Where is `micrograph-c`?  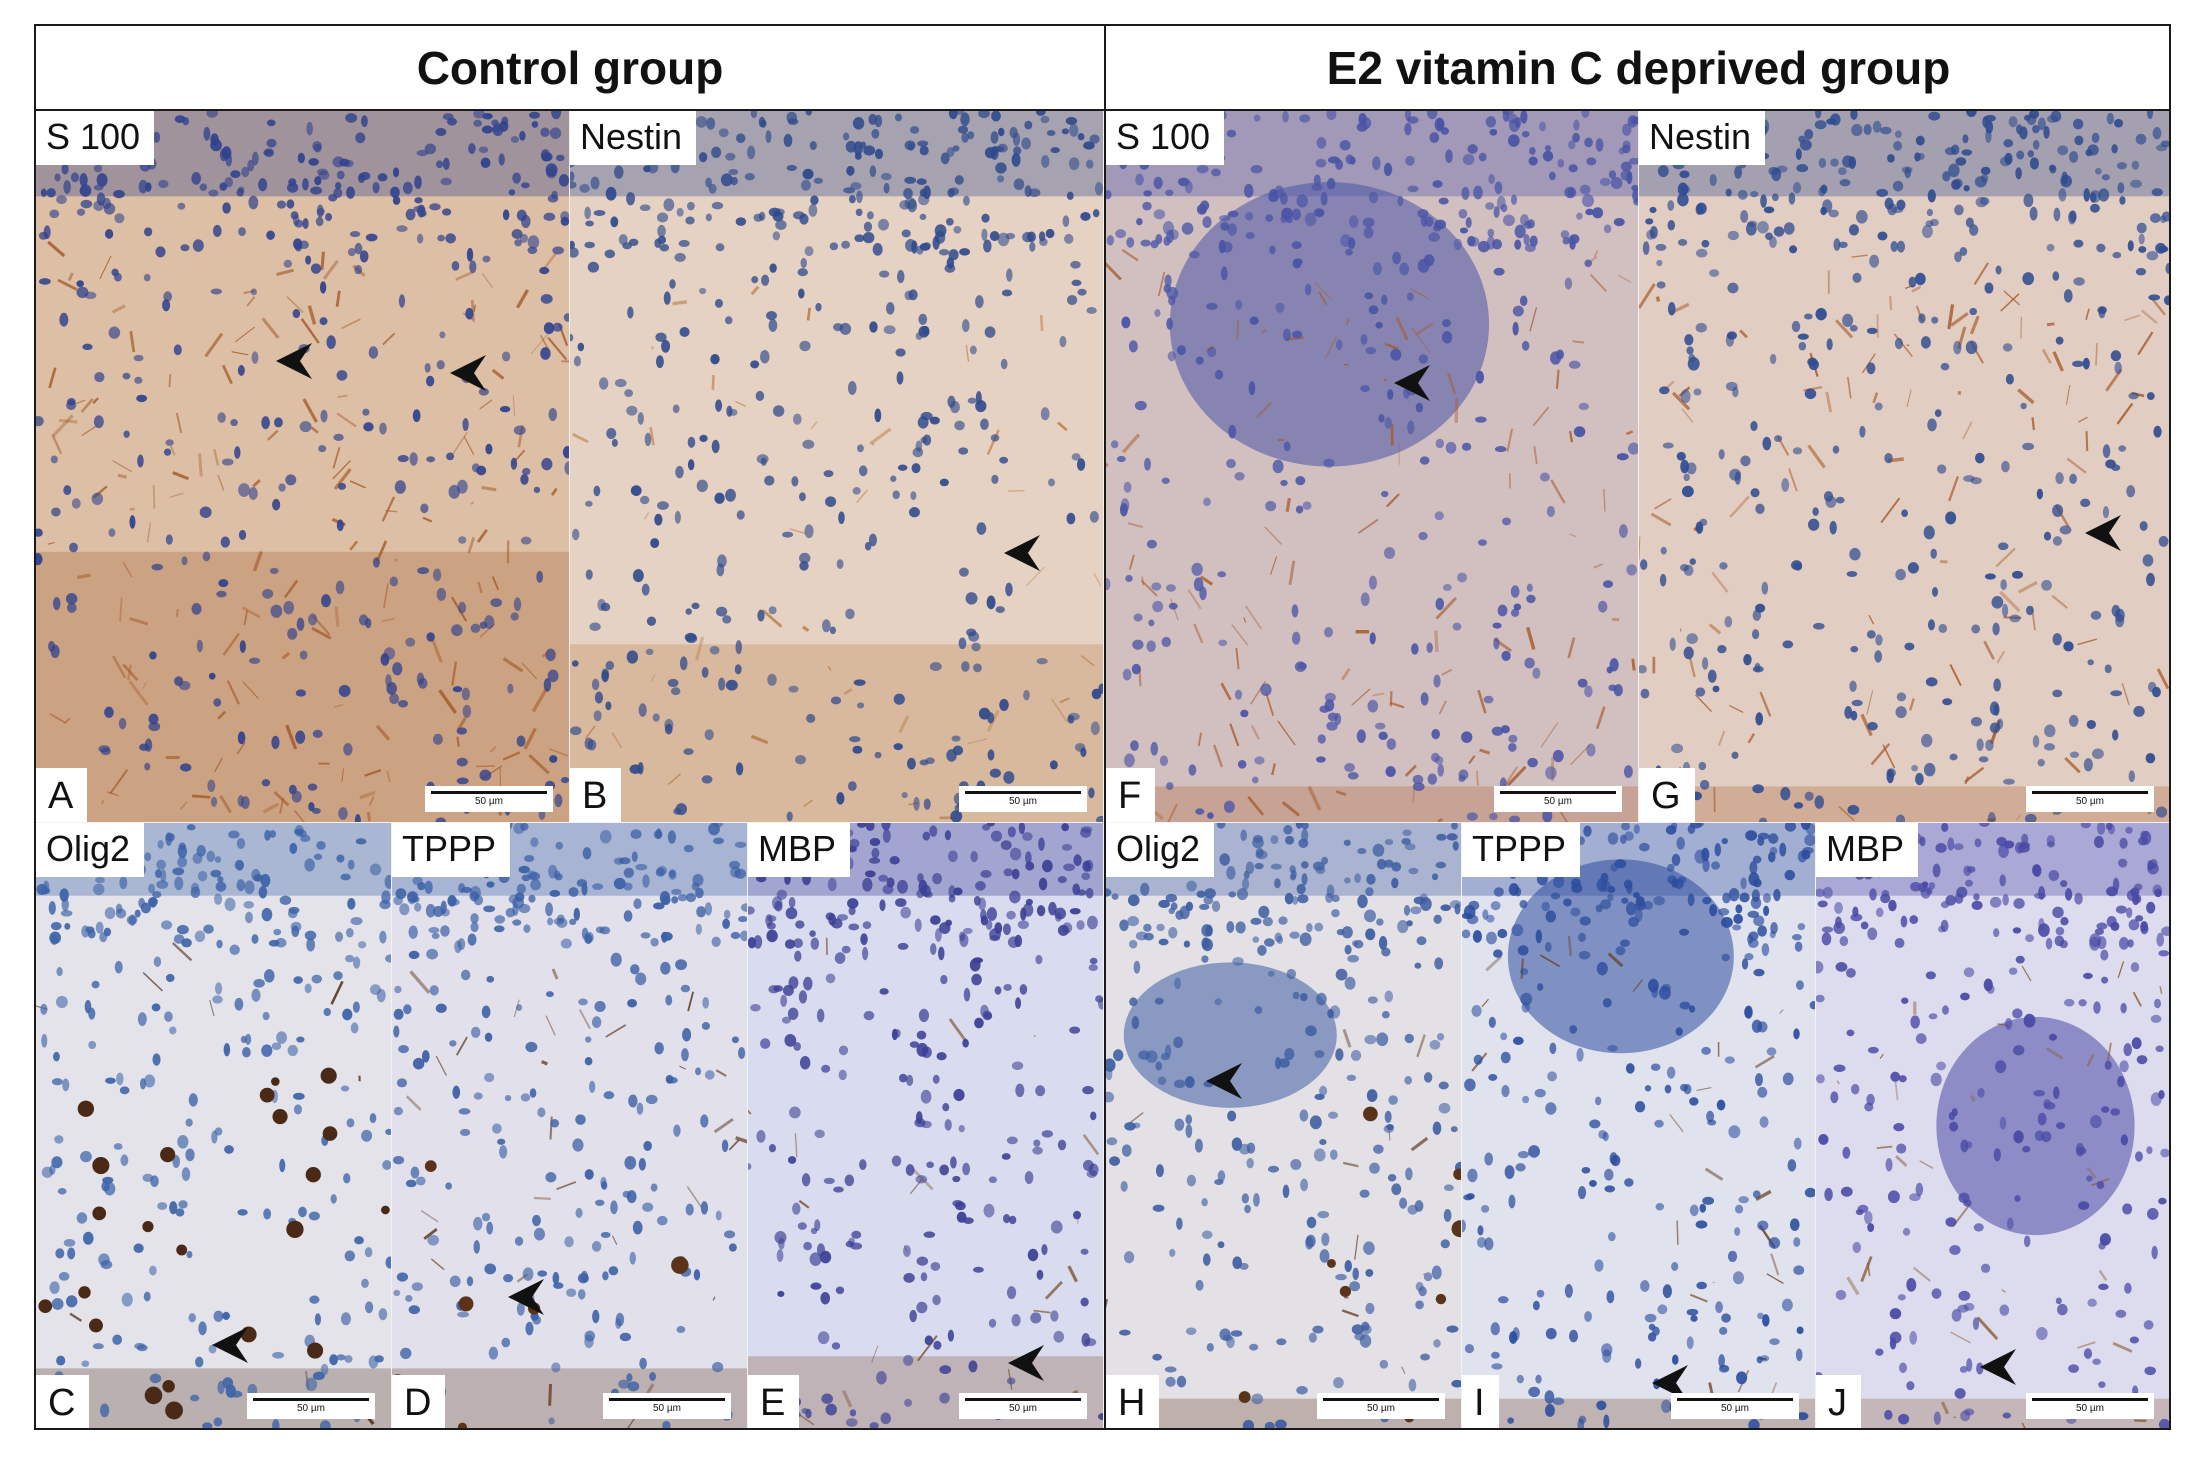
micrograph-c is located at coordinates (213, 1125).